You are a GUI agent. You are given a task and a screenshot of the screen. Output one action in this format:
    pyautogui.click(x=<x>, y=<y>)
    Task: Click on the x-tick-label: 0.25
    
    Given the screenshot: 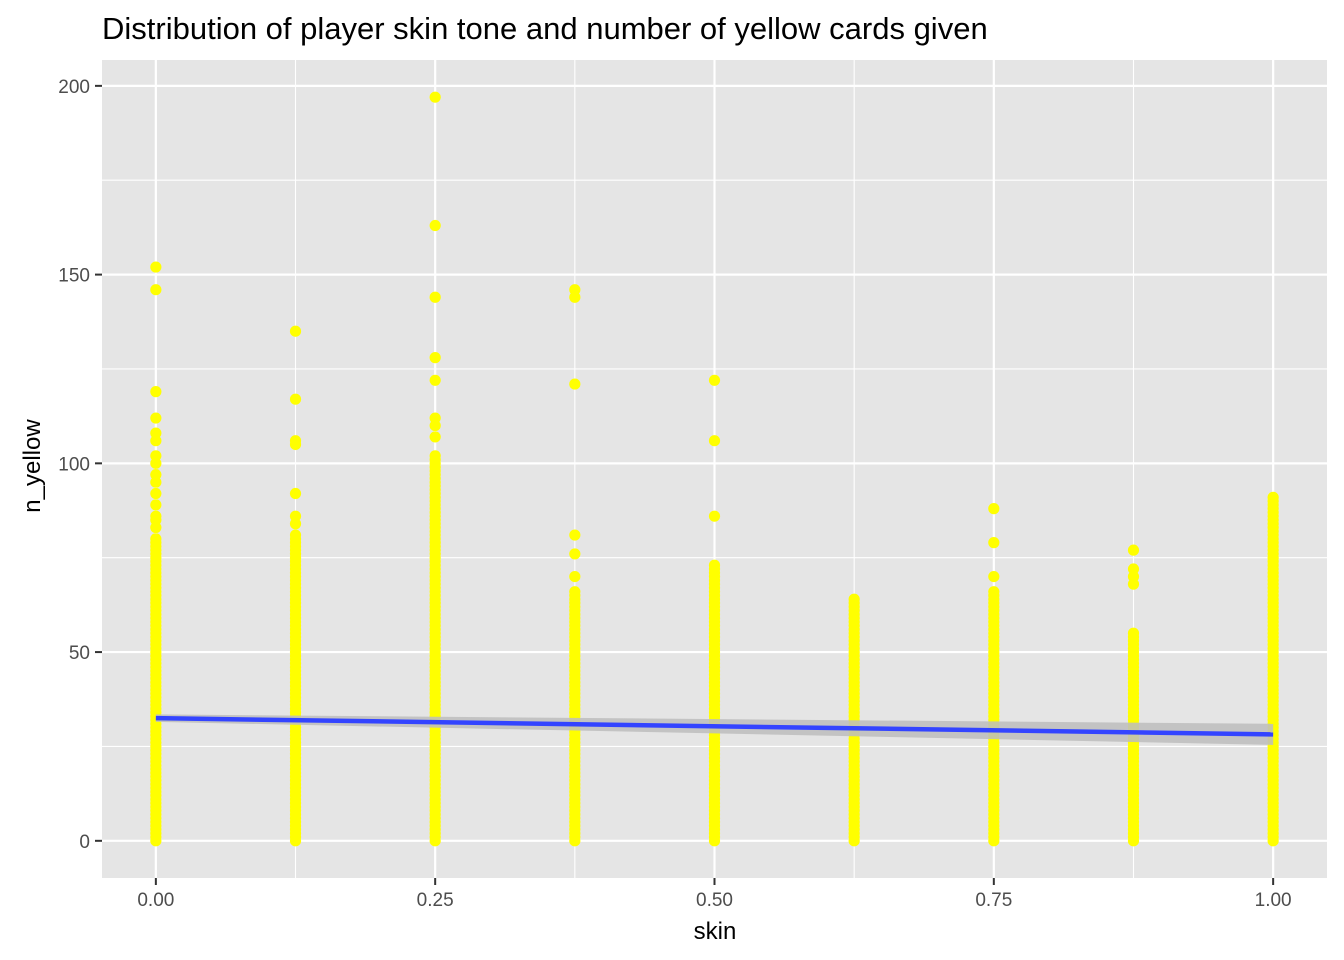 What is the action you would take?
    pyautogui.click(x=435, y=900)
    